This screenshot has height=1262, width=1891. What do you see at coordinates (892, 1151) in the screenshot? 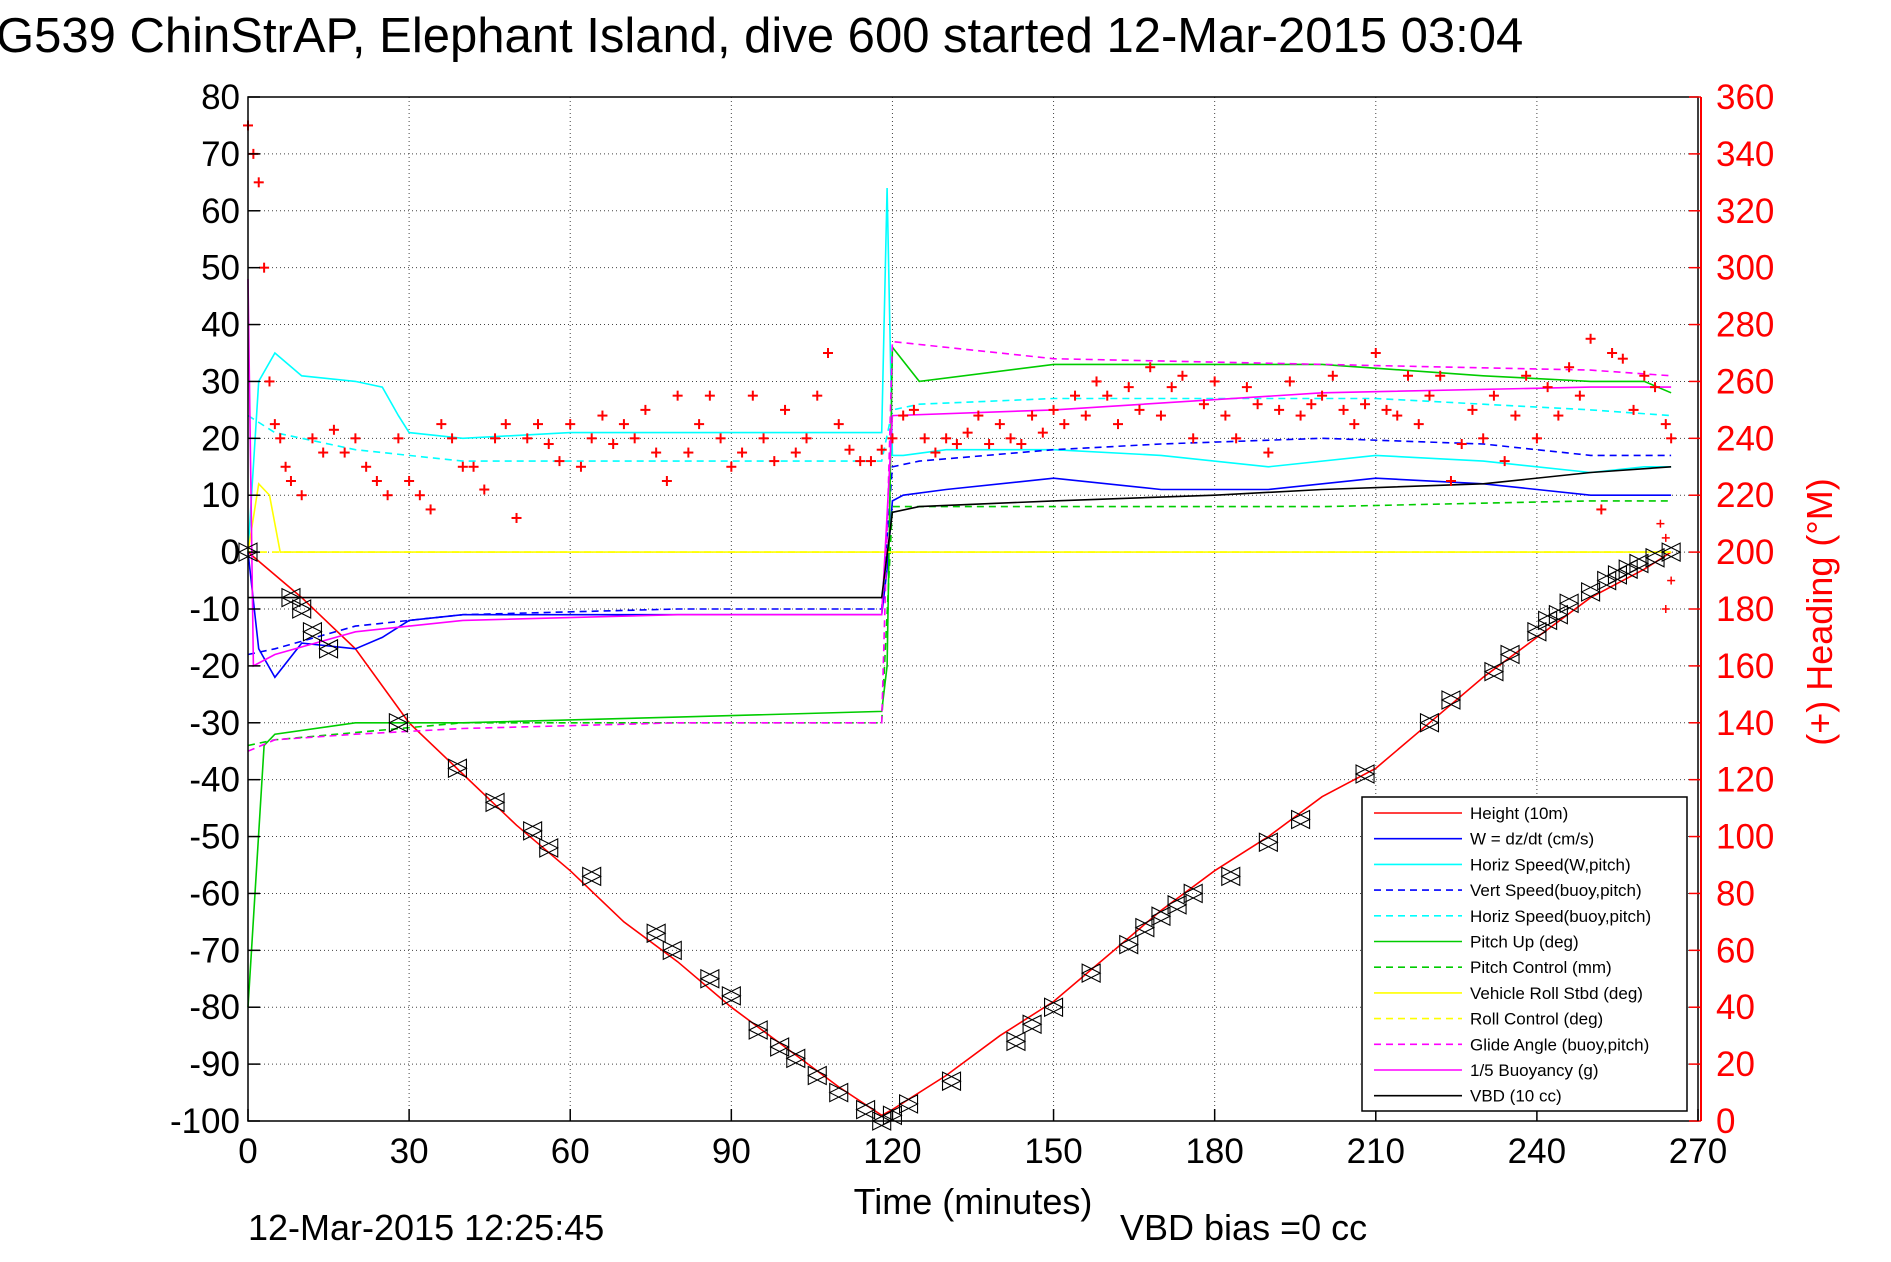
I see `tick-label-x: 120` at bounding box center [892, 1151].